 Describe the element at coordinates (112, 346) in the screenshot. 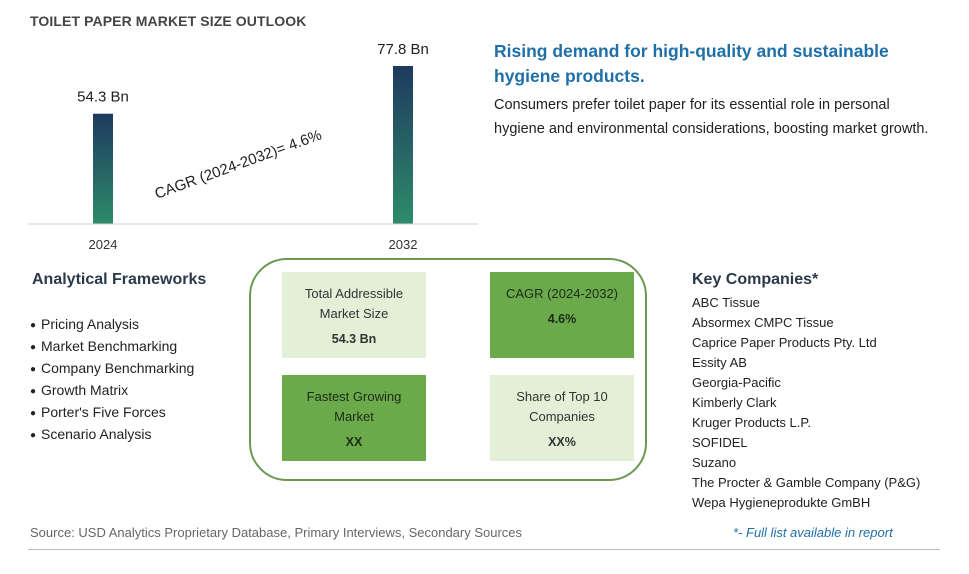

I see `list-item: ● Market Benchmarking` at that location.